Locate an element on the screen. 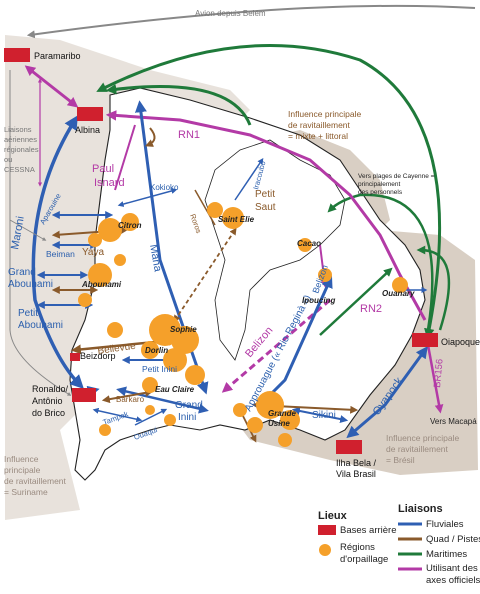 Image resolution: width=480 pixels, height=594 pixels. site-ipoucing: Ipoucing is located at coordinates (318, 300).